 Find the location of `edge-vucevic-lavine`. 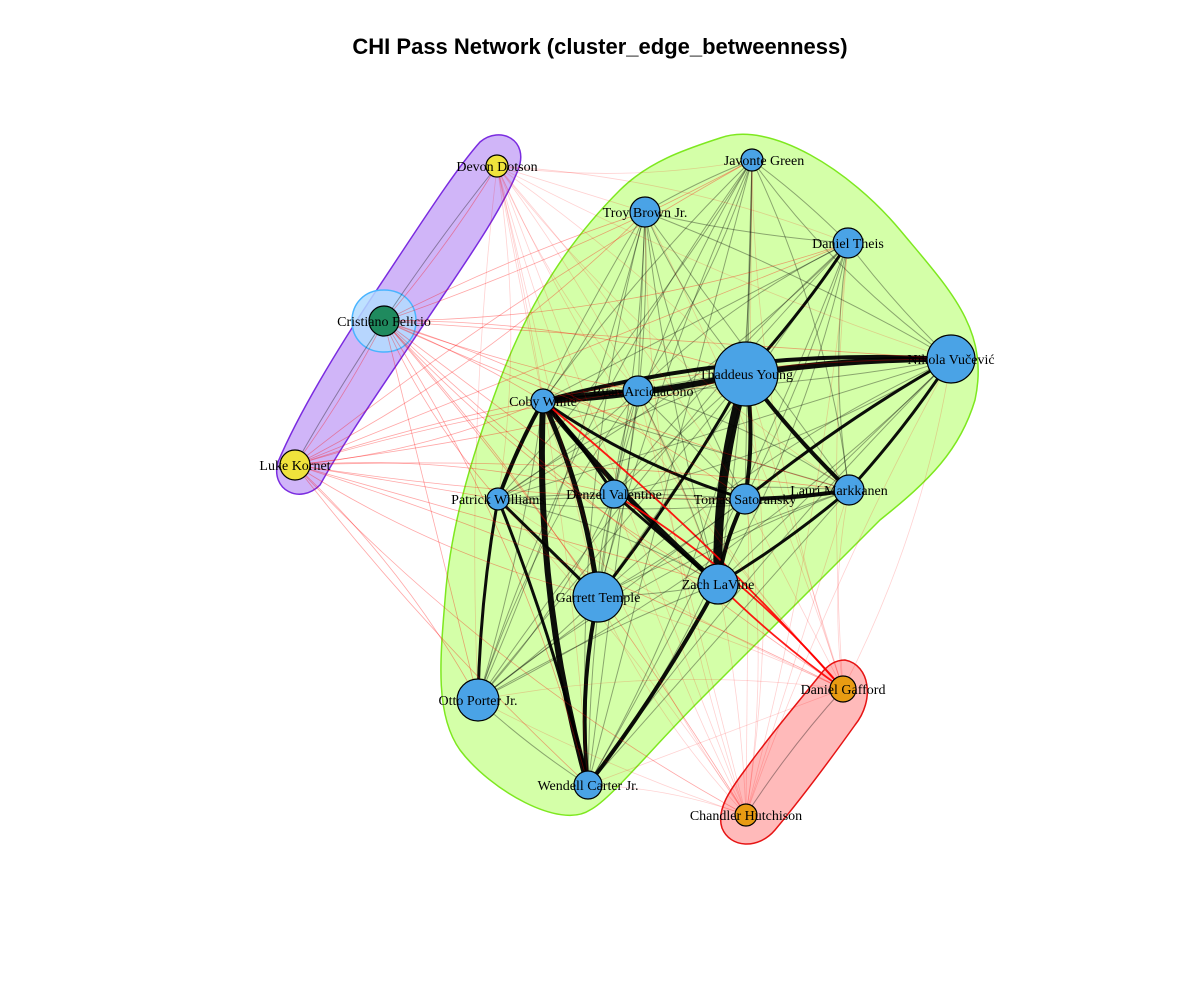

edge-vucevic-lavine is located at coordinates (834, 471).